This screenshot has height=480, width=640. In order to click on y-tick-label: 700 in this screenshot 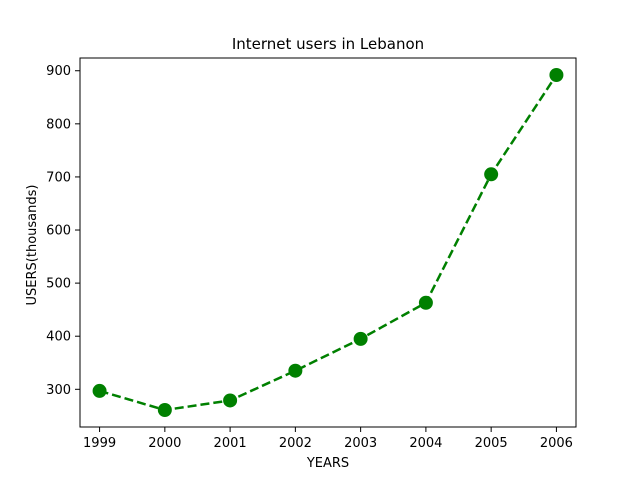, I will do `click(58, 177)`.